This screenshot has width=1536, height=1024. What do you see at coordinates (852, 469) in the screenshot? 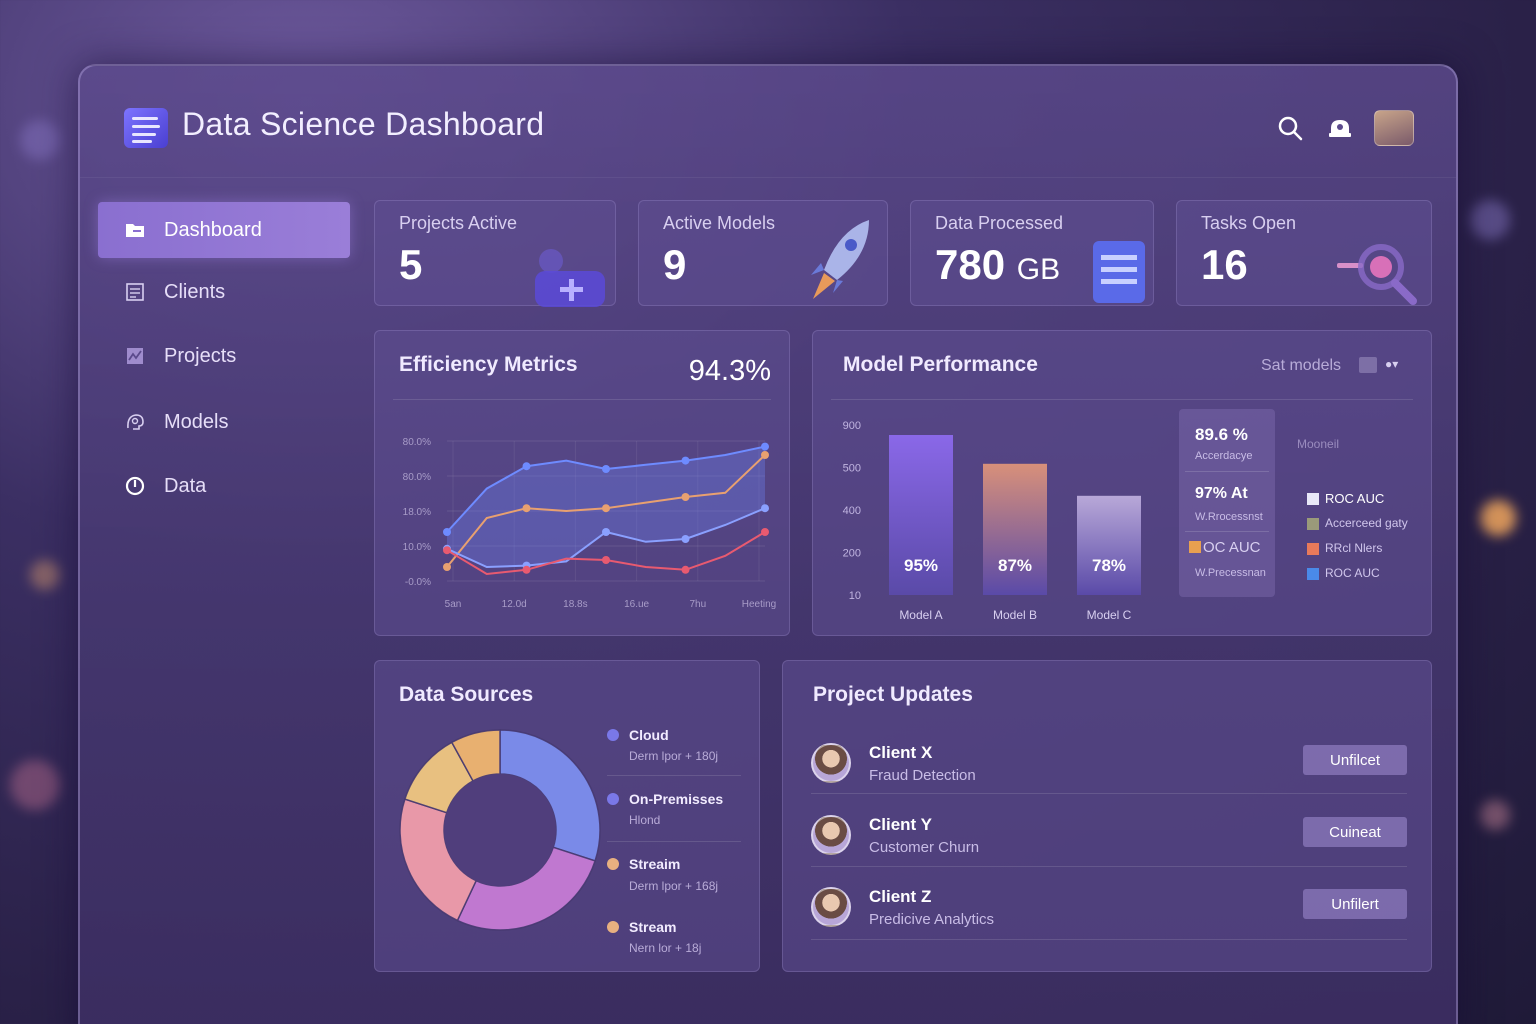
I see `y-tick-label: 500` at bounding box center [852, 469].